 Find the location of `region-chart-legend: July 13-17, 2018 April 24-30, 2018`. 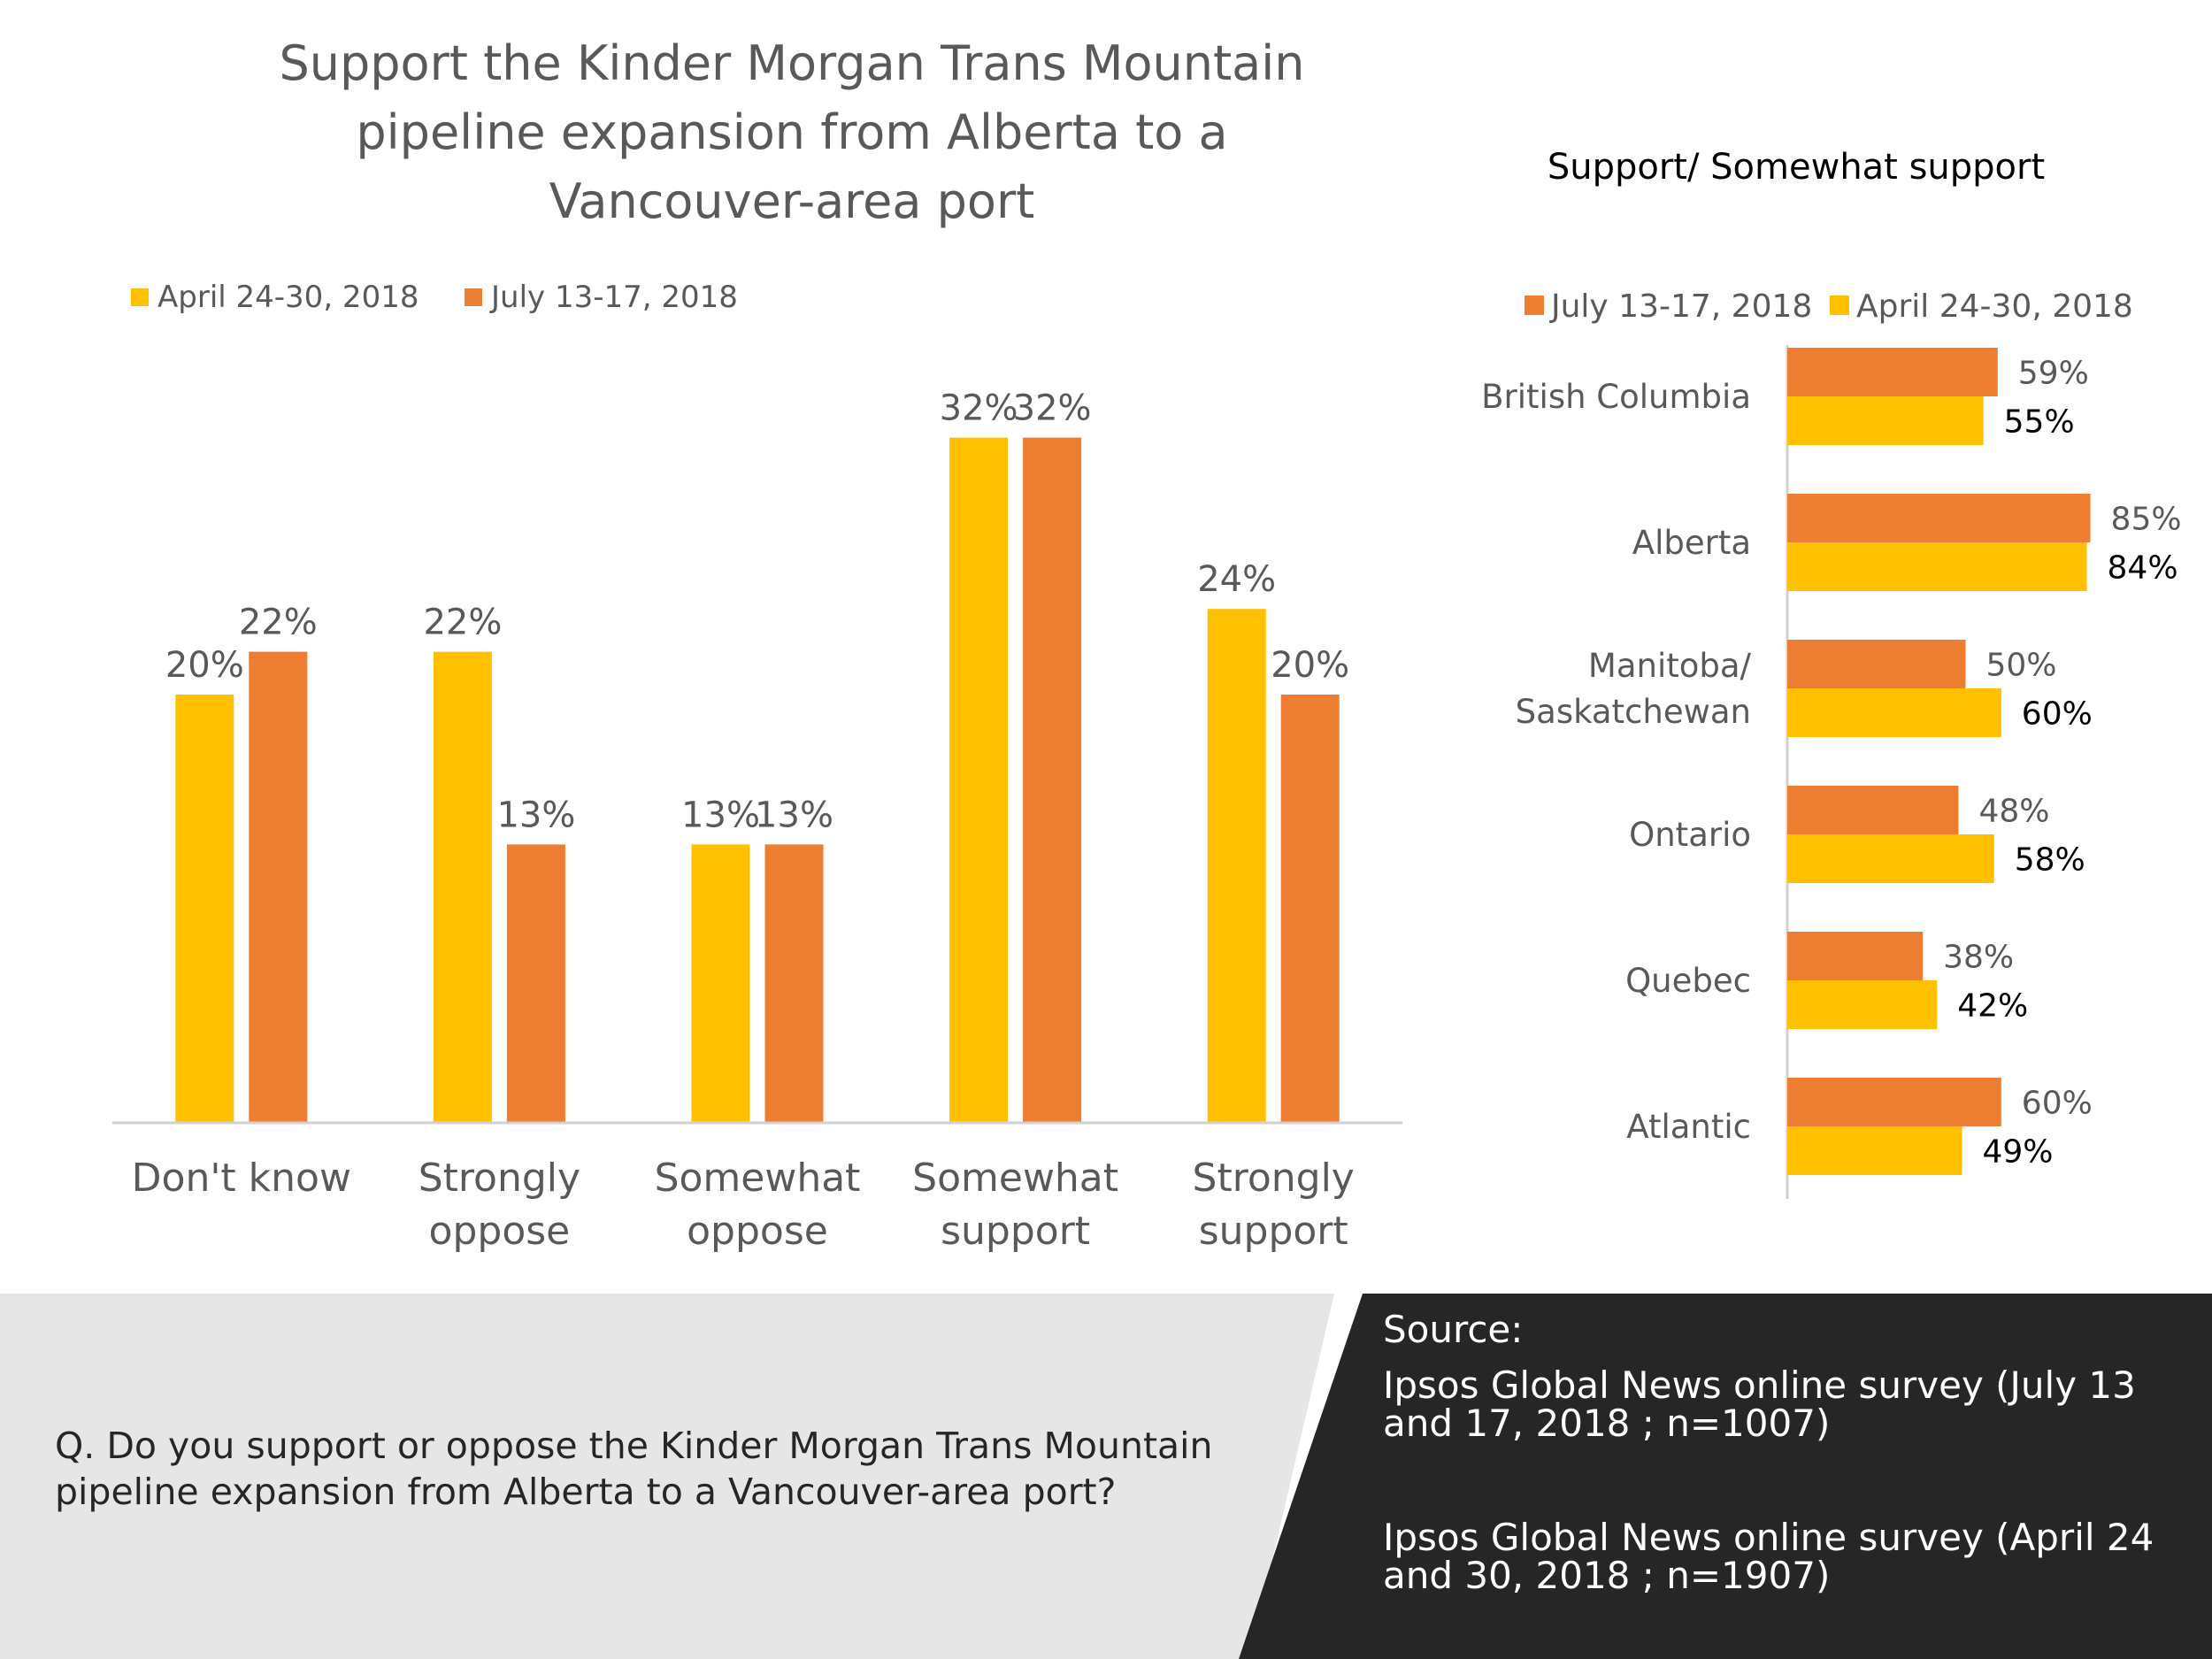

region-chart-legend: July 13-17, 2018 April 24-30, 2018 is located at coordinates (1829, 306).